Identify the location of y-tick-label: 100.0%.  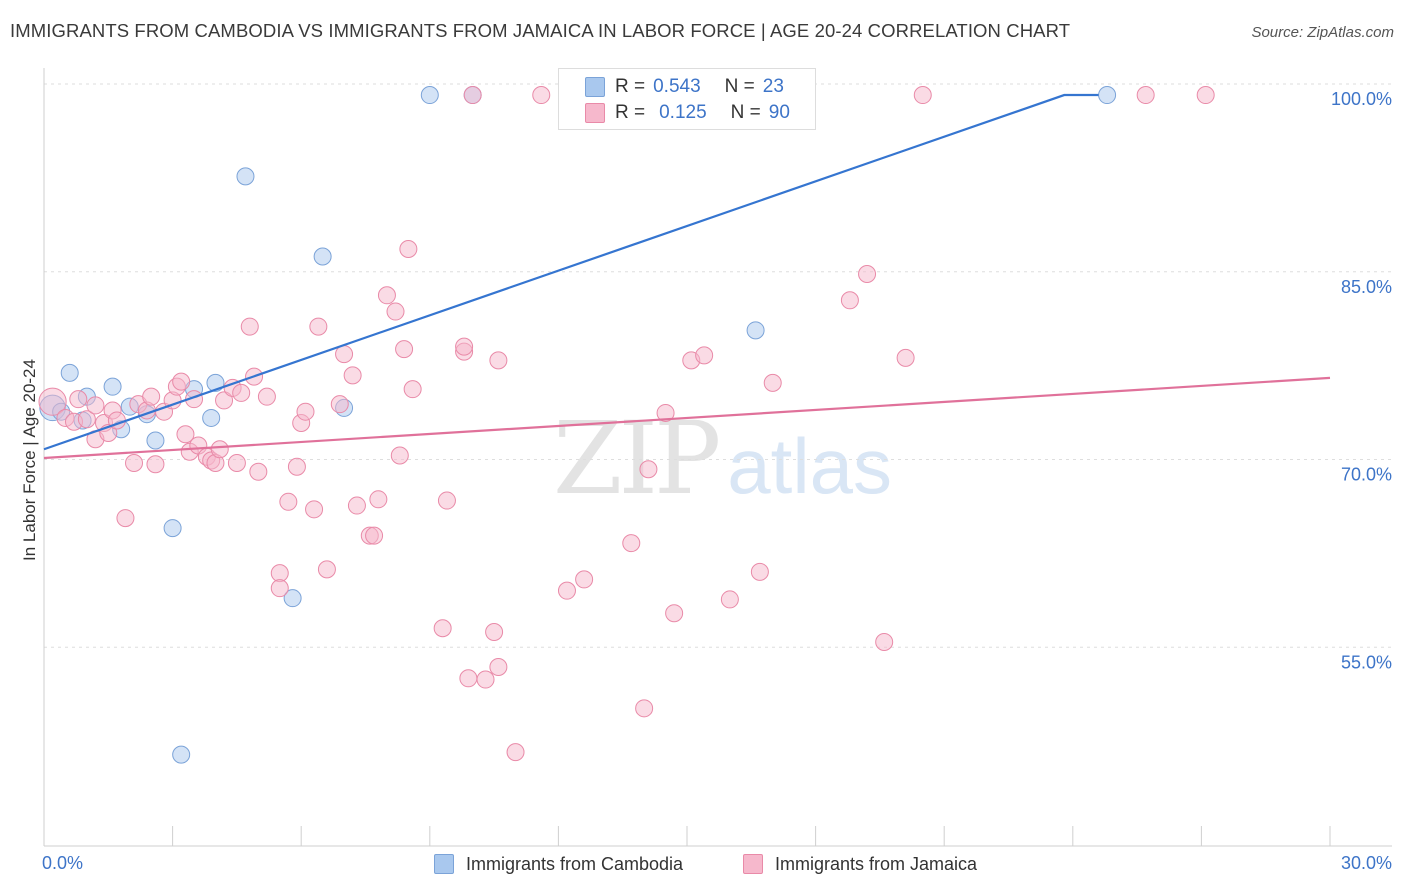
(1361, 99).